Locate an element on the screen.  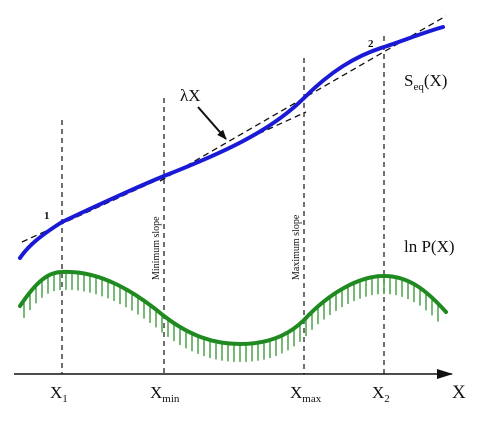
lnp-label: ln P(X) is located at coordinates (429, 246).